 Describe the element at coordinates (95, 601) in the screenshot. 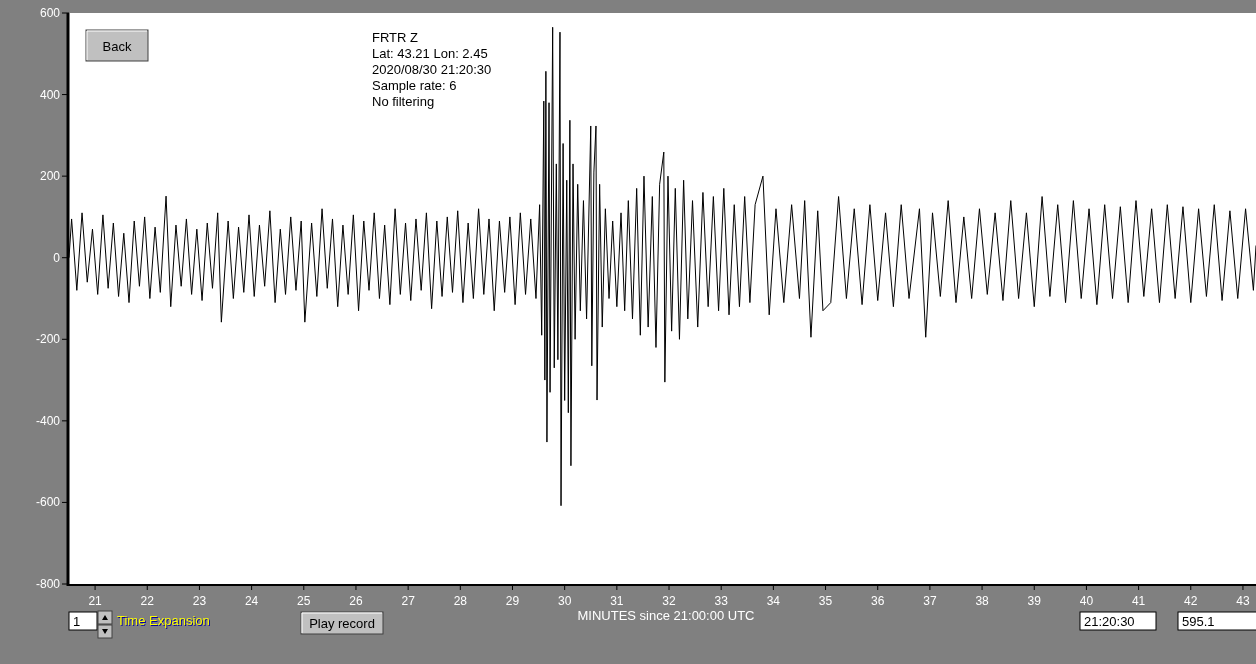

I see `x-tick-label: 21` at that location.